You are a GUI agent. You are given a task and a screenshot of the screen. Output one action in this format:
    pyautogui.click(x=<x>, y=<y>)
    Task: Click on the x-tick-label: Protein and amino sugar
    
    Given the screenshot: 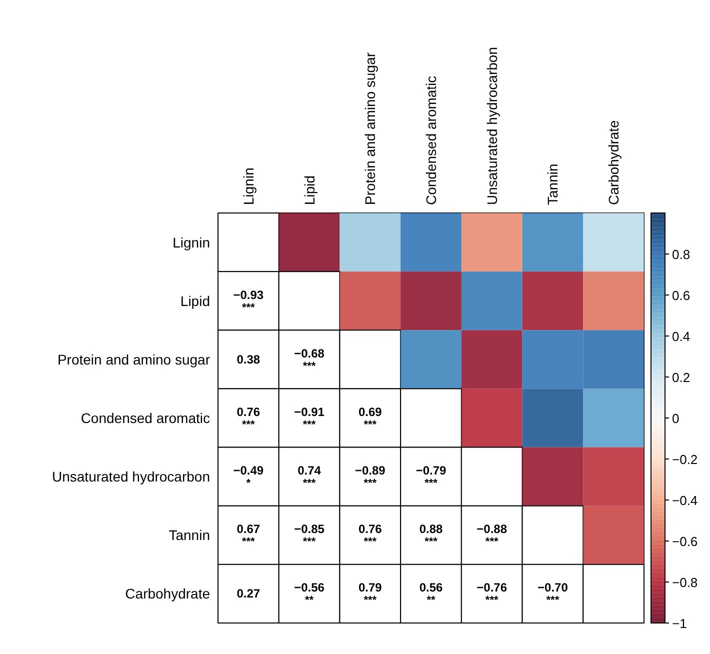 What is the action you would take?
    pyautogui.click(x=370, y=128)
    